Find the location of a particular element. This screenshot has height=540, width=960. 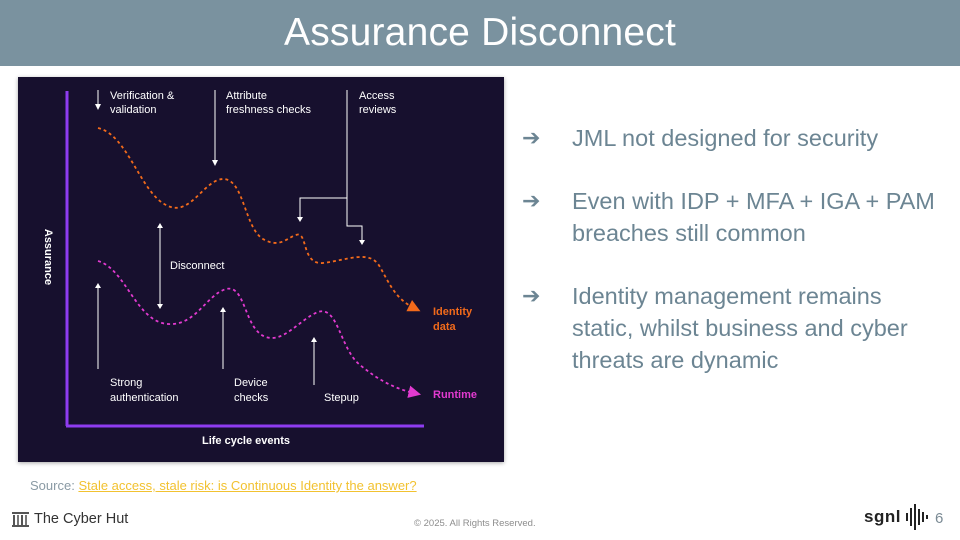

annotation-access-line2: reviews is located at coordinates (378, 110).